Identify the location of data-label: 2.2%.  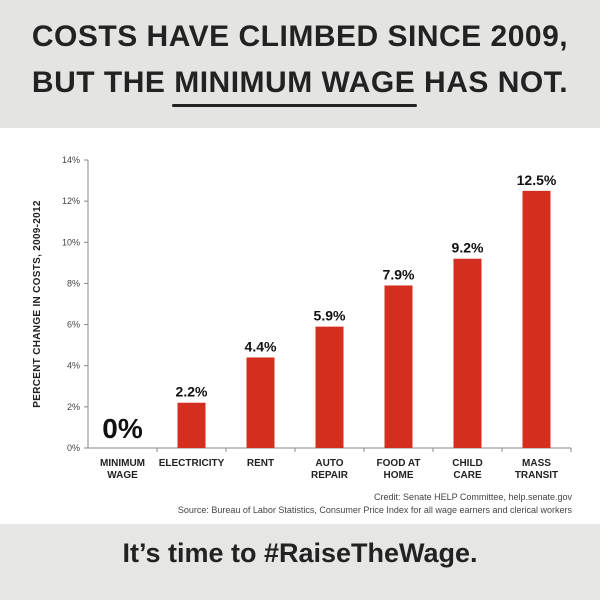
(192, 392).